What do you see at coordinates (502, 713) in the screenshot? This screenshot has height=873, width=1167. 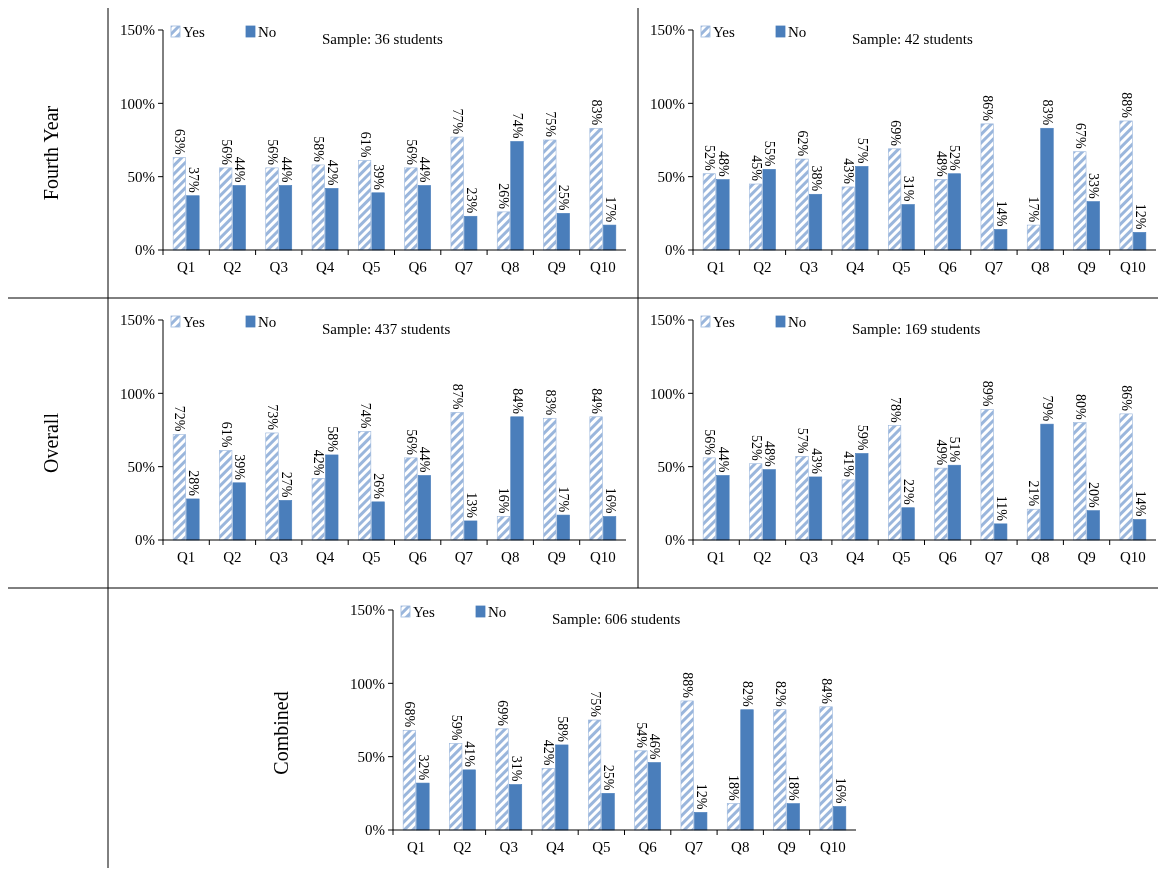 I see `data-label: 69%` at bounding box center [502, 713].